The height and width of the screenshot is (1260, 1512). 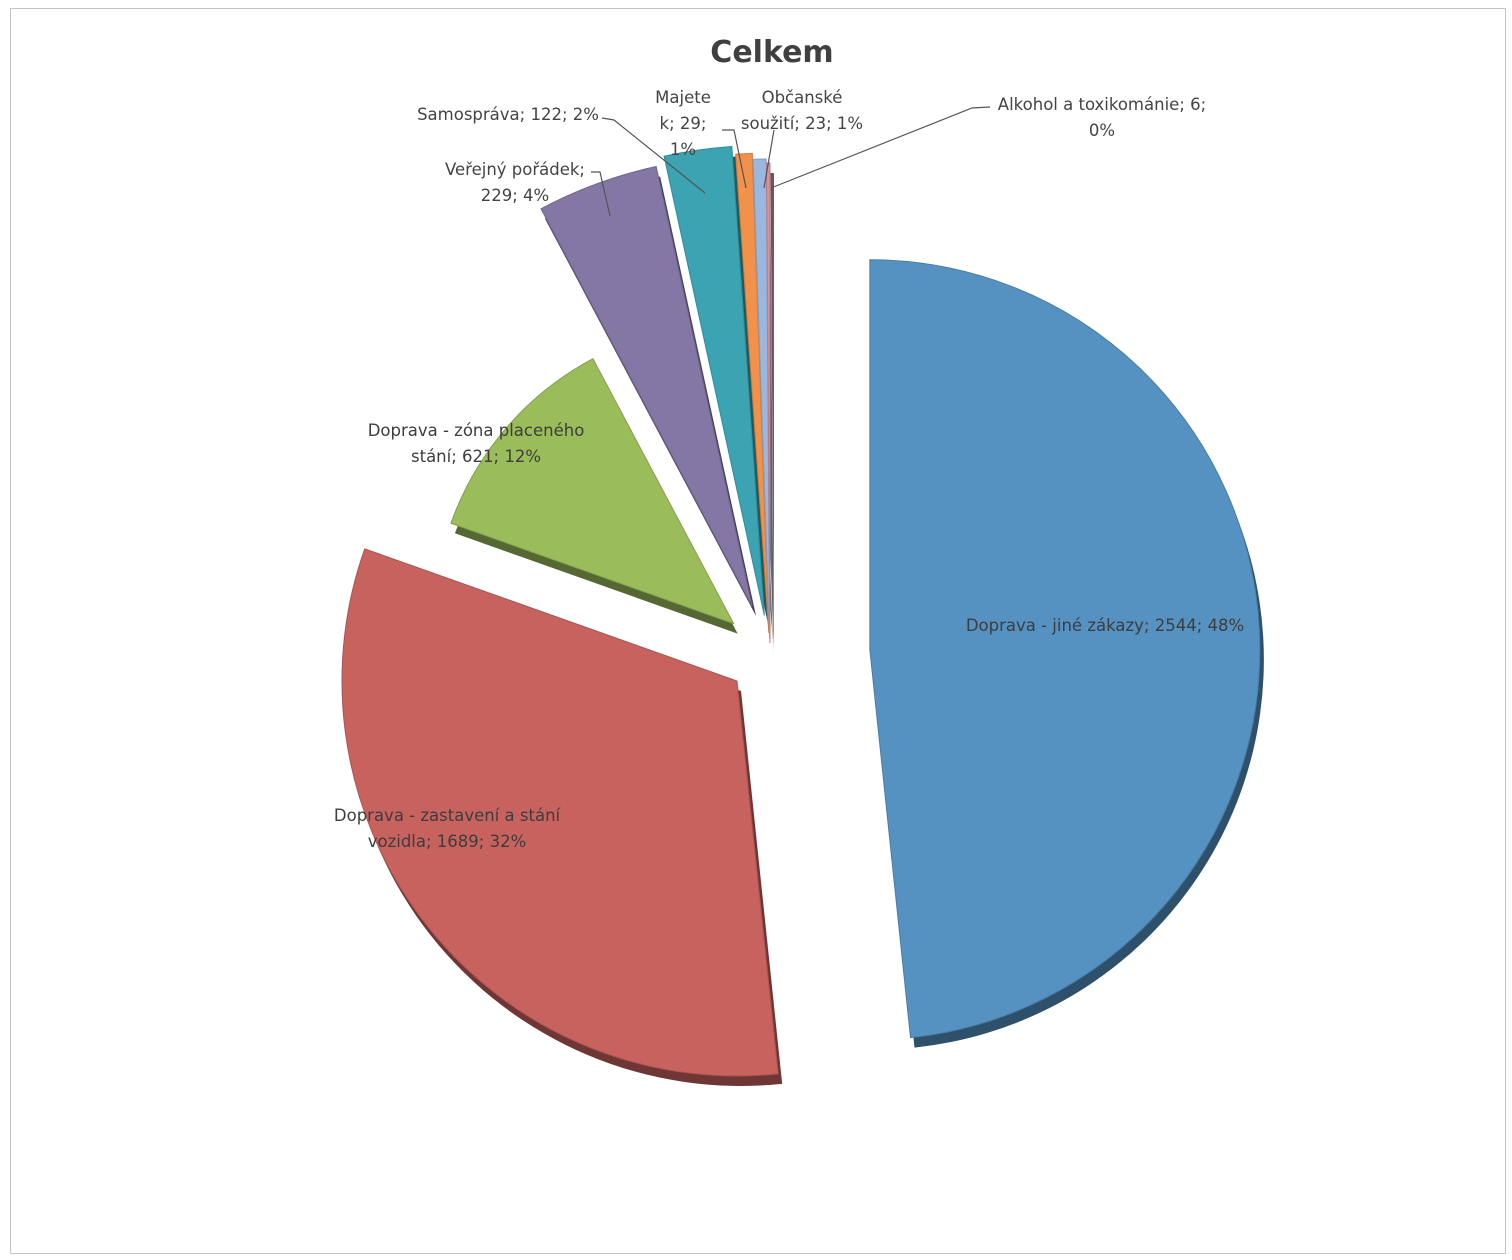 I want to click on leader-lines, so click(x=791, y=161).